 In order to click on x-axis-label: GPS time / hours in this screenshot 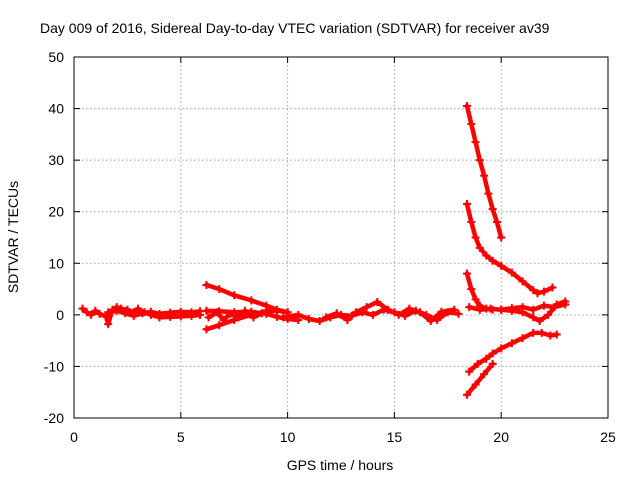, I will do `click(340, 465)`.